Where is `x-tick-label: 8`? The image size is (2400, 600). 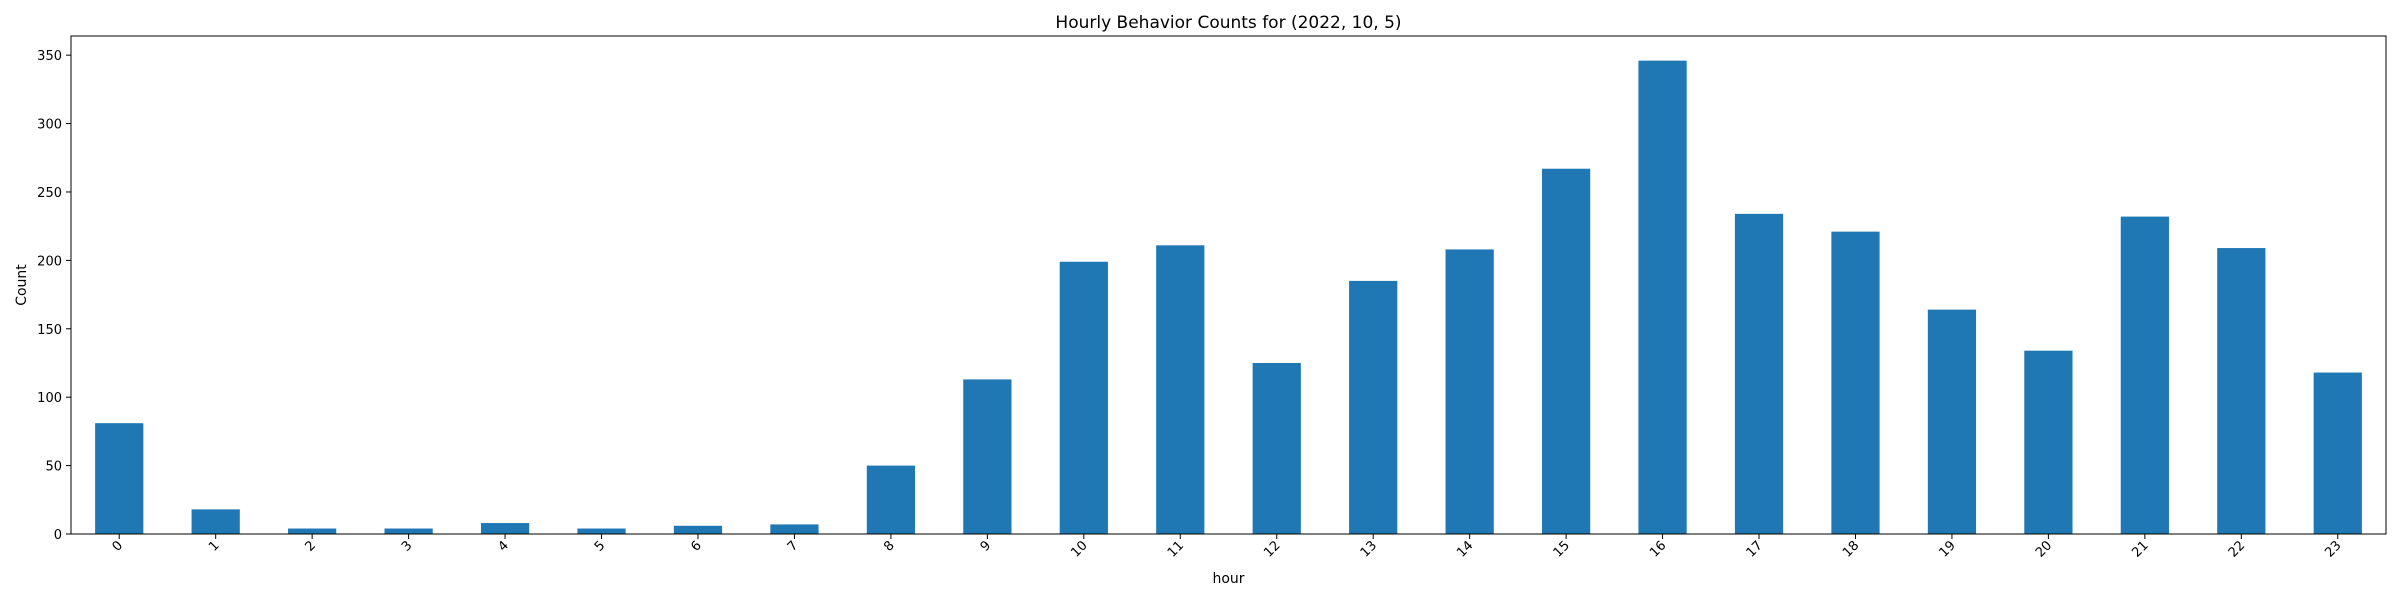
x-tick-label: 8 is located at coordinates (889, 546).